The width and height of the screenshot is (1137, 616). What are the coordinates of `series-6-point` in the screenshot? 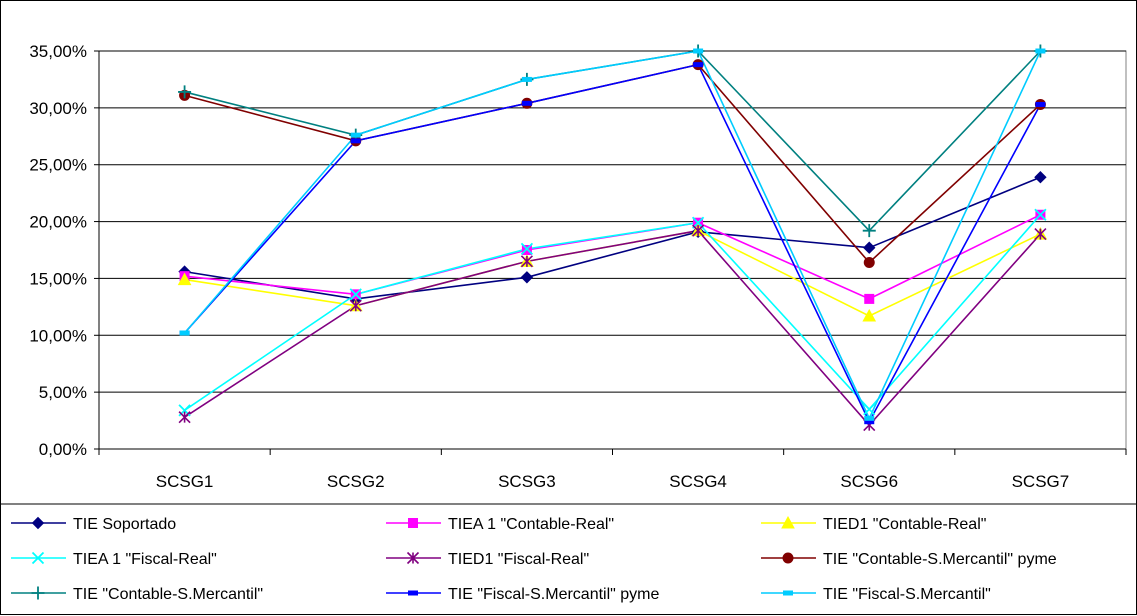 It's located at (869, 263).